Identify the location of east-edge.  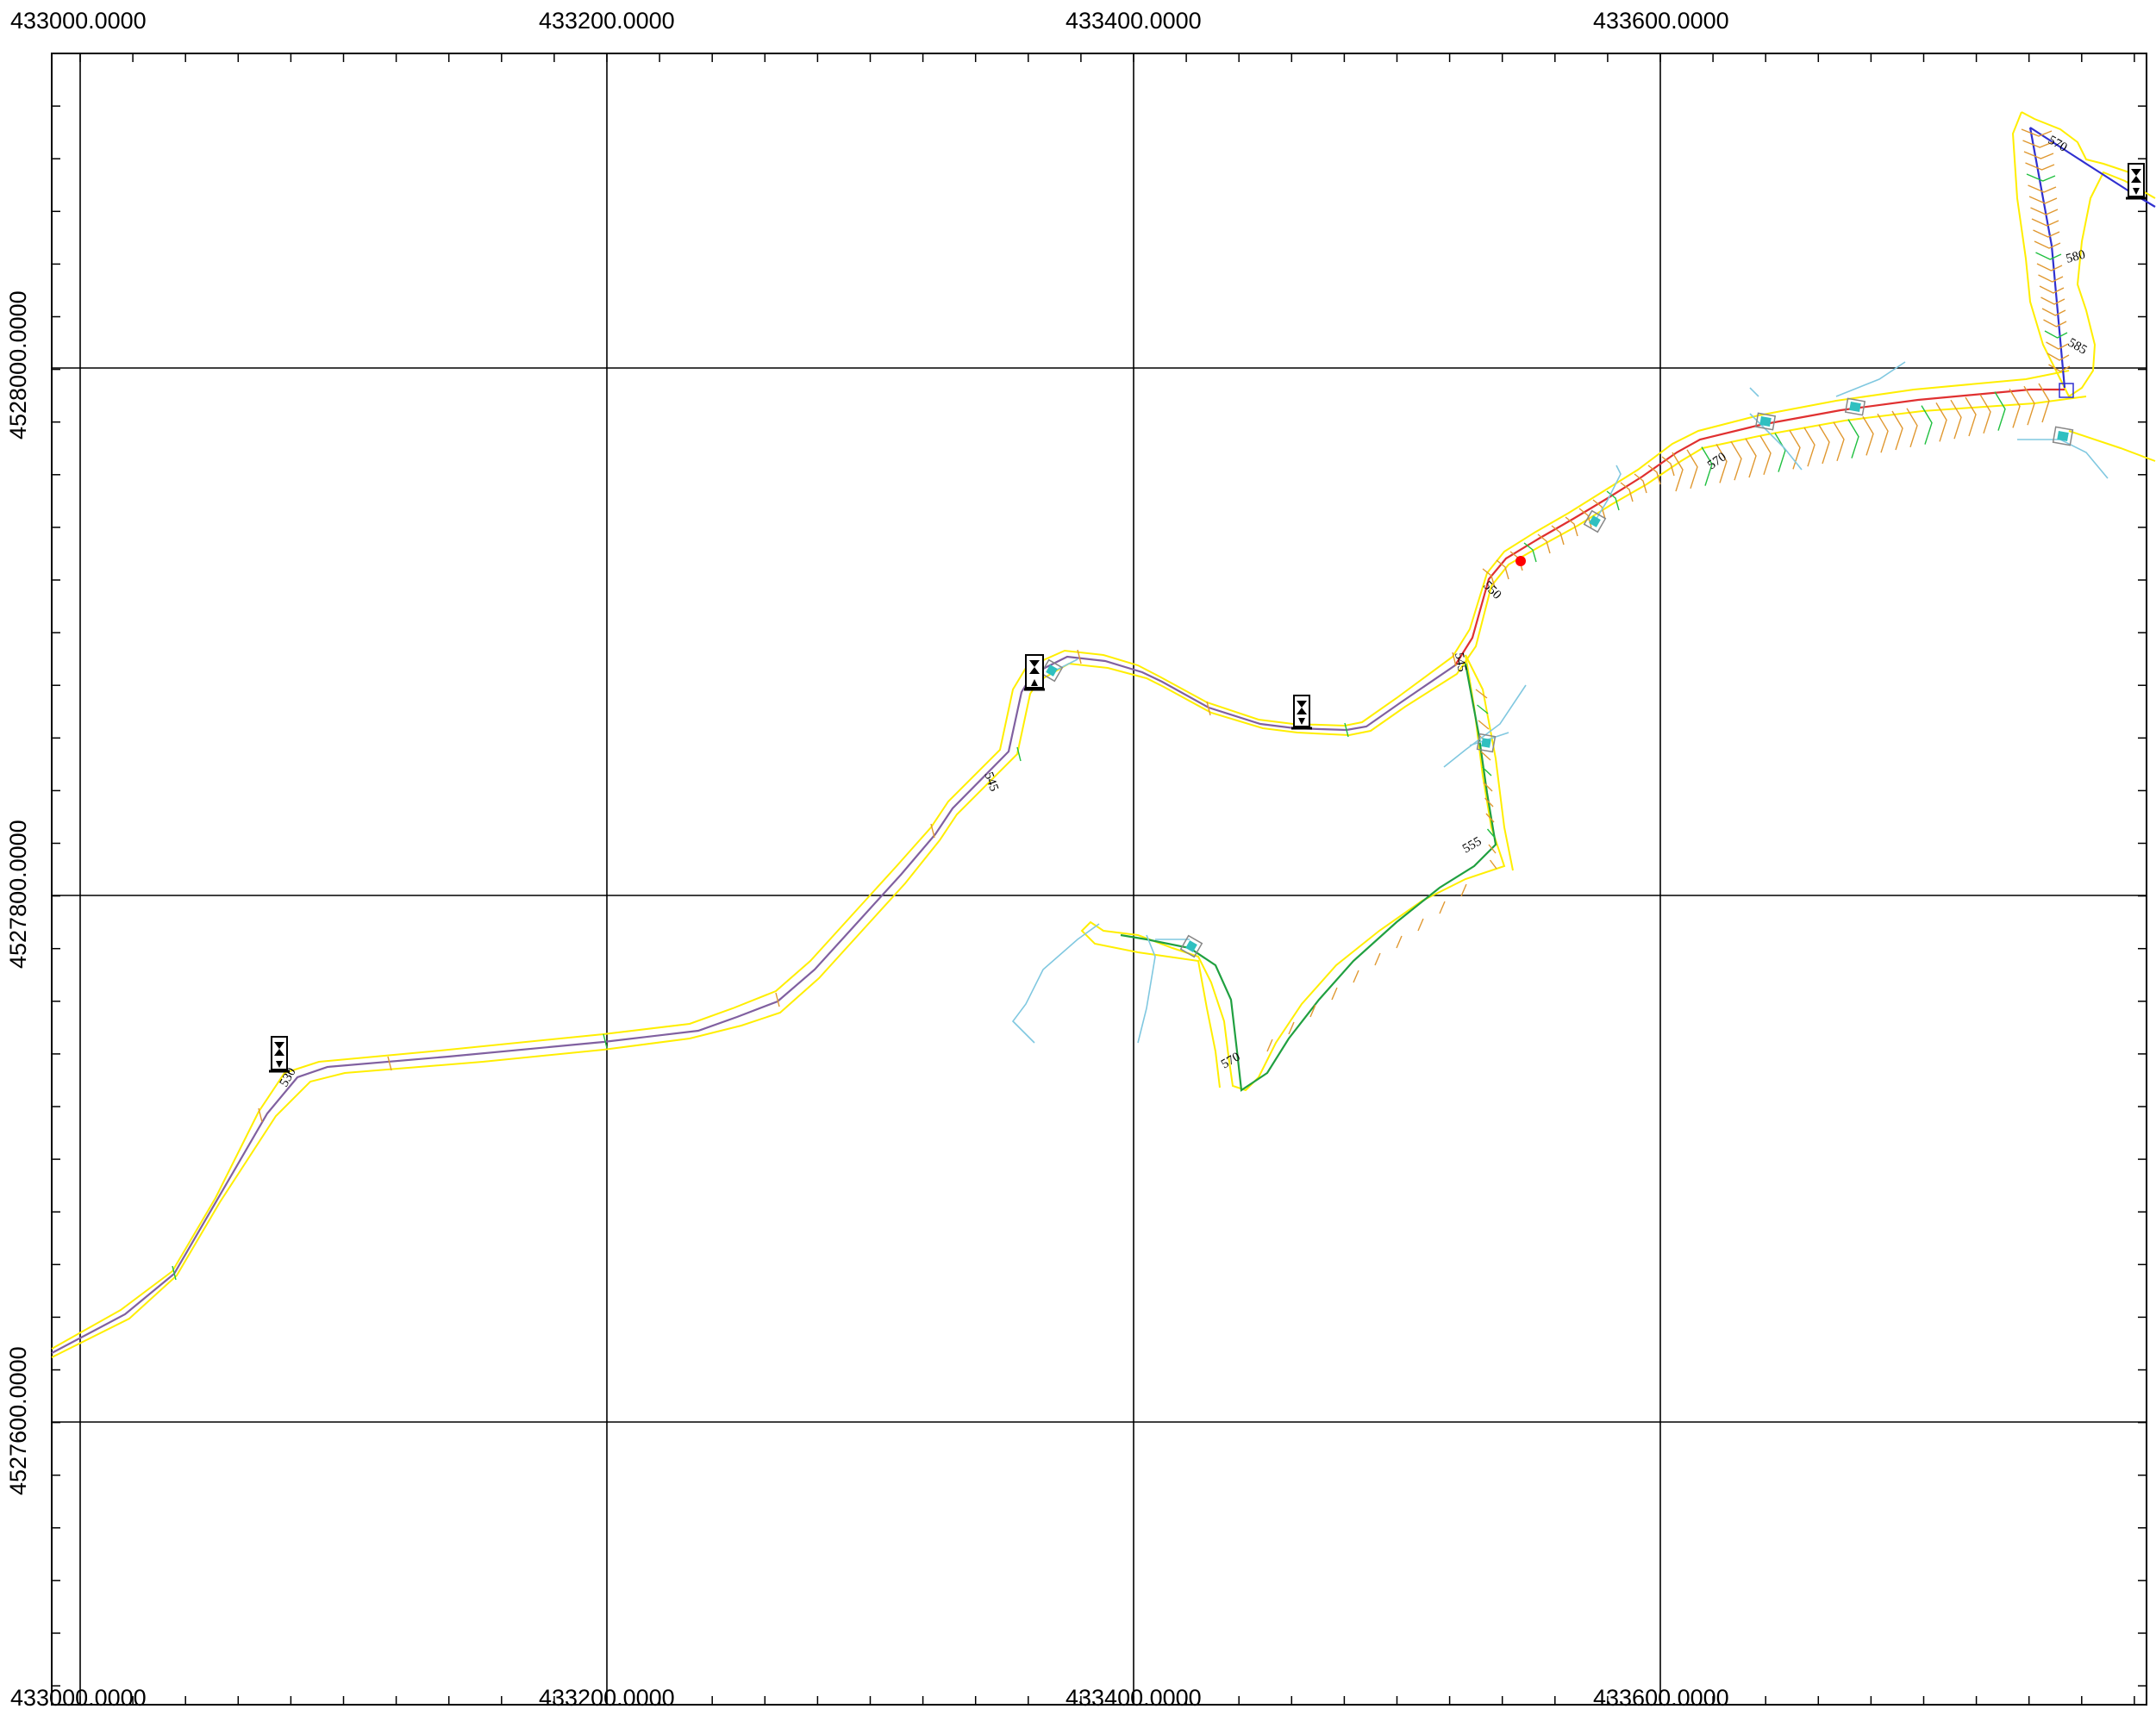
(2112, 446).